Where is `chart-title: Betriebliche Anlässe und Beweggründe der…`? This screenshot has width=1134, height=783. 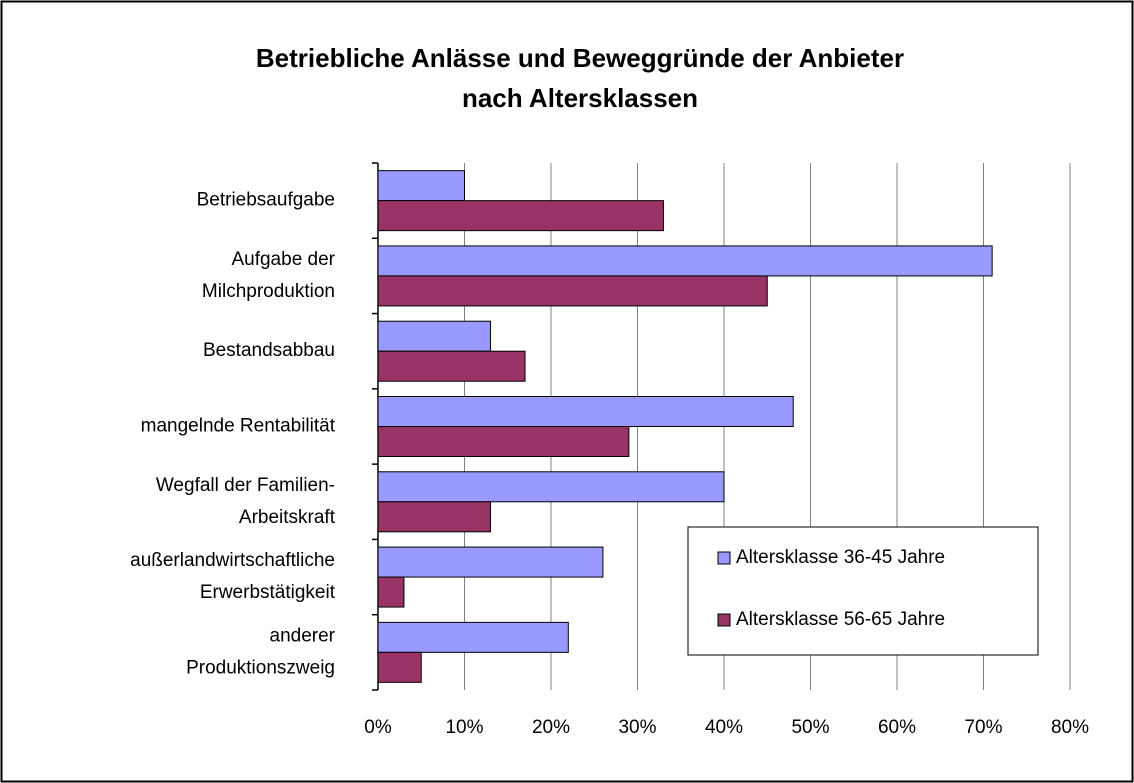 chart-title: Betriebliche Anlässe und Beweggründe der… is located at coordinates (580, 58).